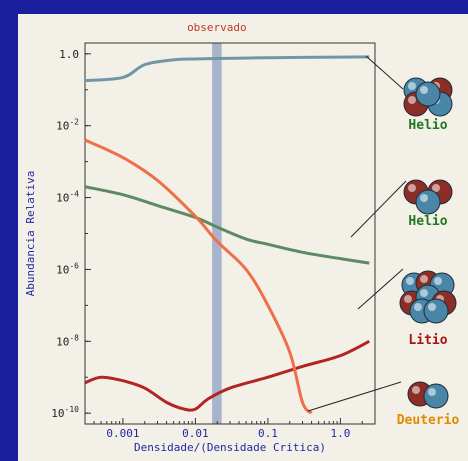 Image resolution: width=468 pixels, height=461 pixels. Describe the element at coordinates (217, 233) in the screenshot. I see `observed-band` at that location.